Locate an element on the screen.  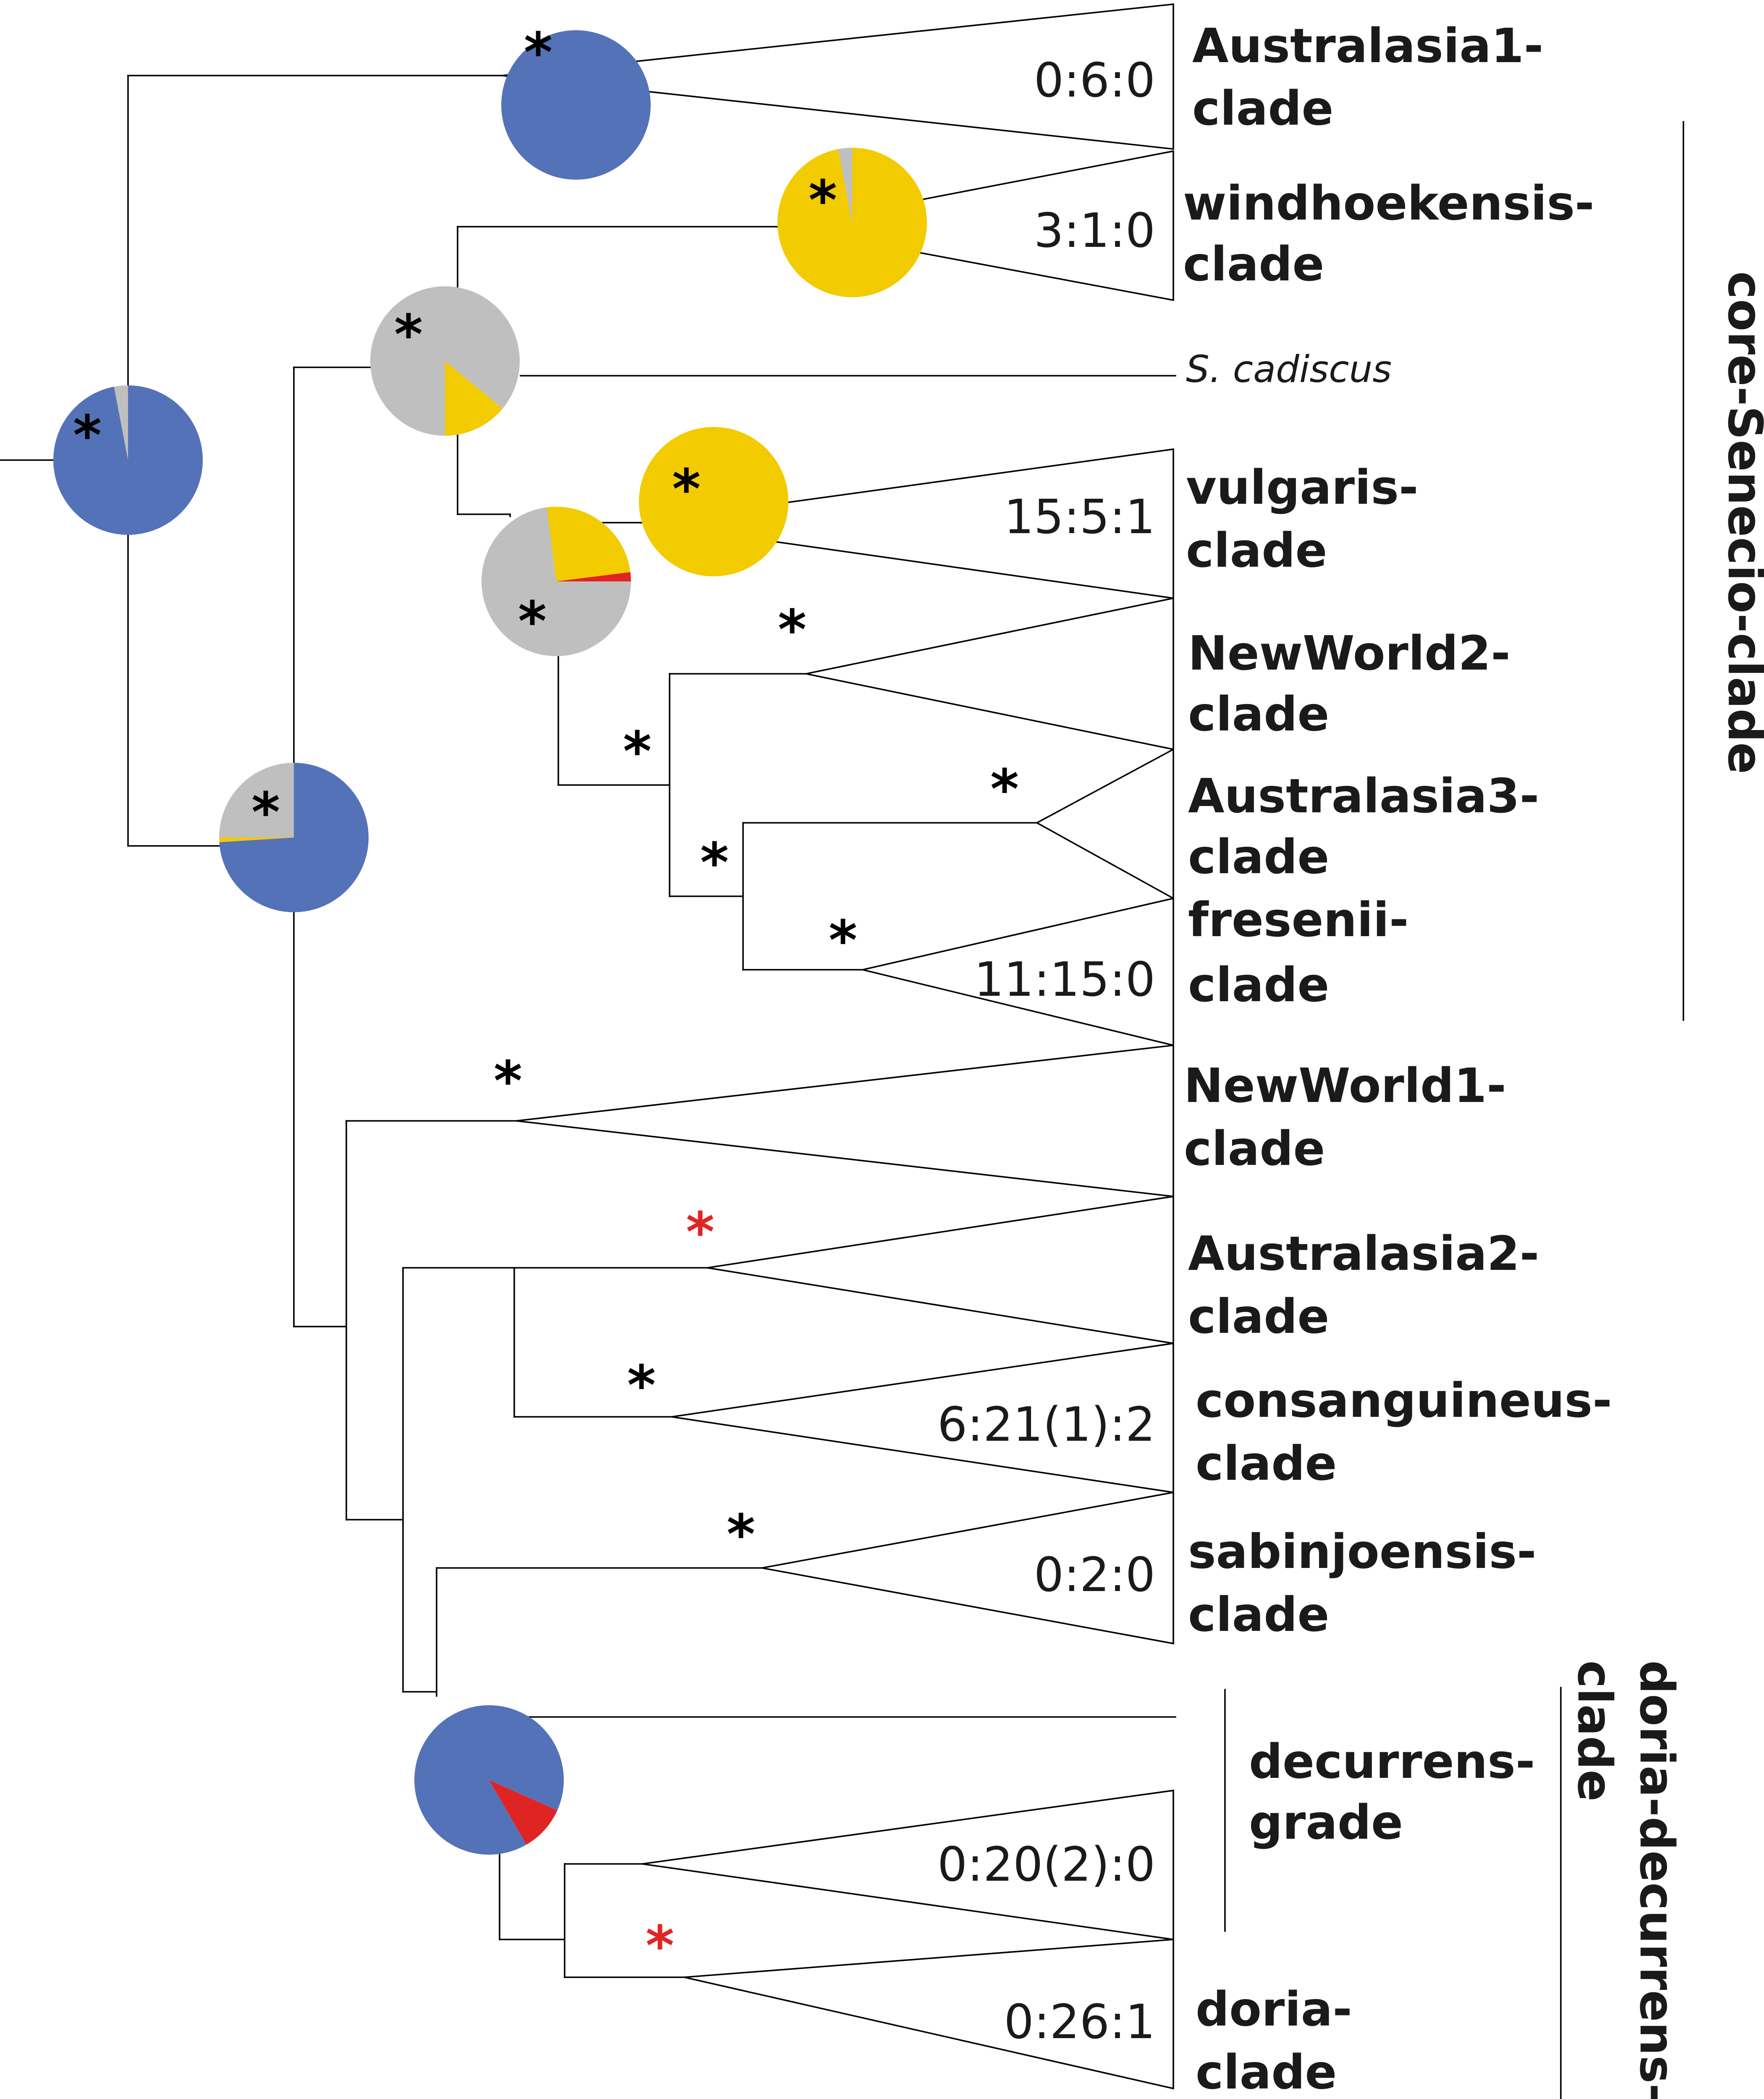
pie-core-crown-slice-yellow is located at coordinates (474, 398).